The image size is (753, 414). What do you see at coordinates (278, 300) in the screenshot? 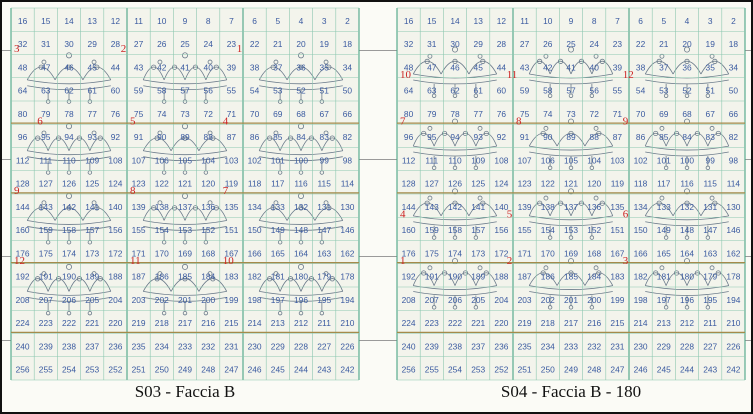
I see `cell-number: 197` at bounding box center [278, 300].